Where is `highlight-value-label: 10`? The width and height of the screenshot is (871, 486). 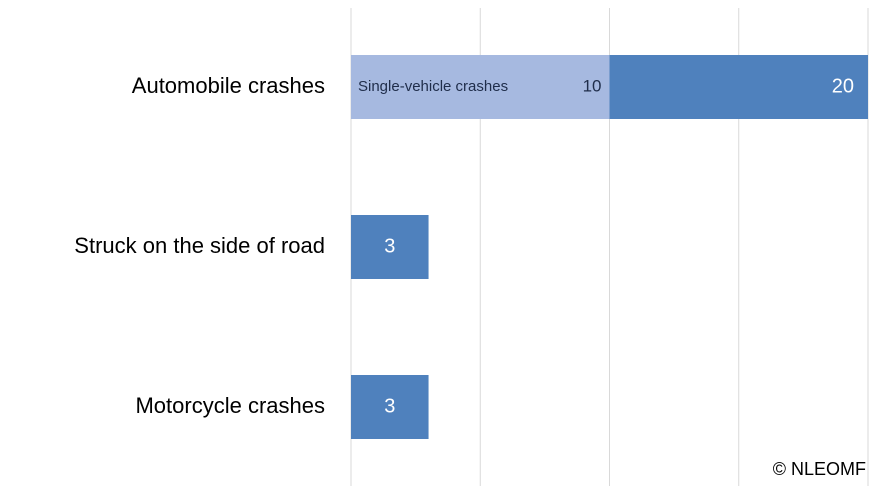 highlight-value-label: 10 is located at coordinates (592, 85).